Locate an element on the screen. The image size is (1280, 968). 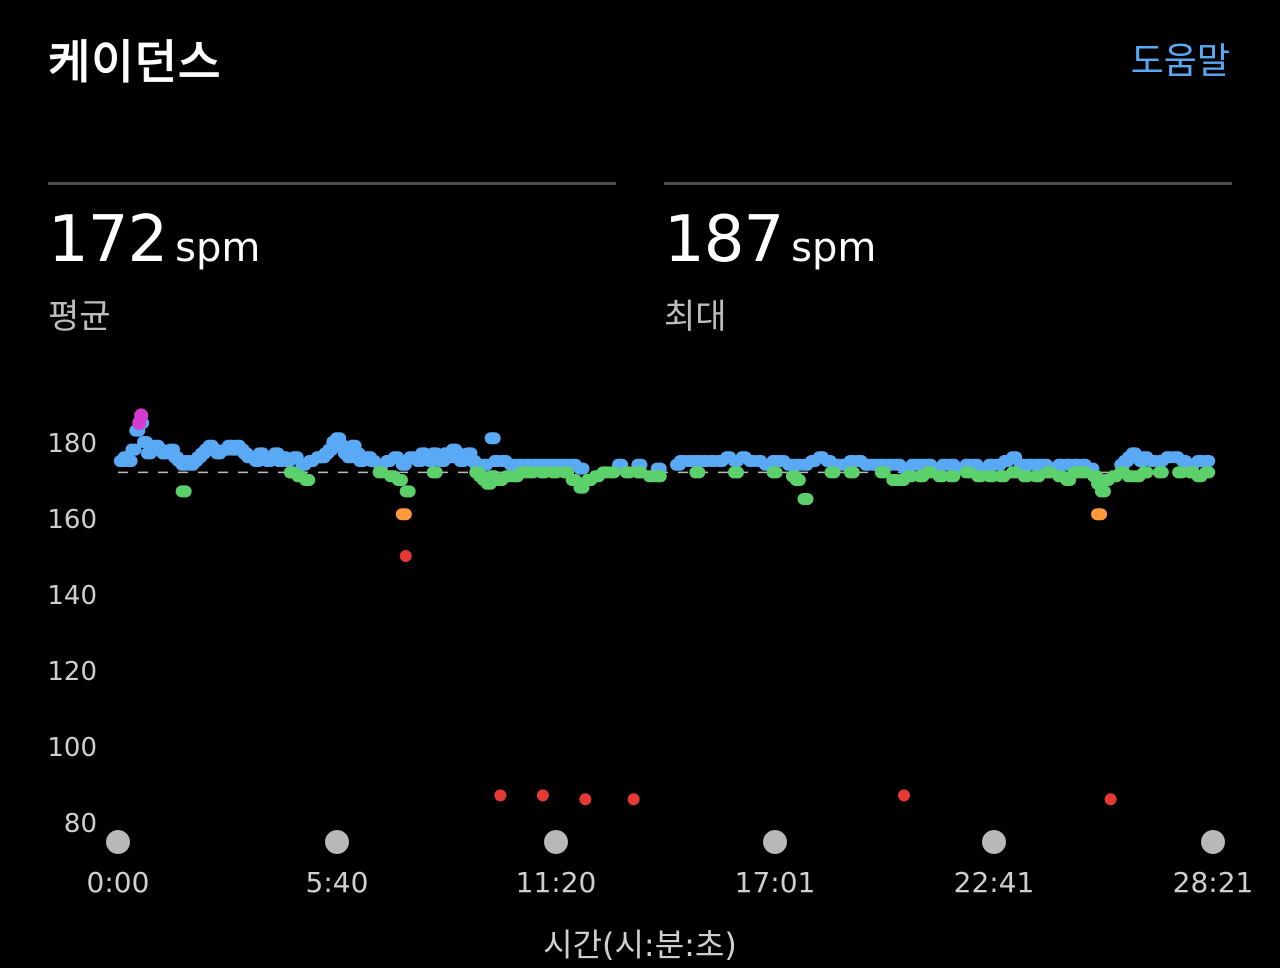
stat-max-number: 187 is located at coordinates (724, 240).